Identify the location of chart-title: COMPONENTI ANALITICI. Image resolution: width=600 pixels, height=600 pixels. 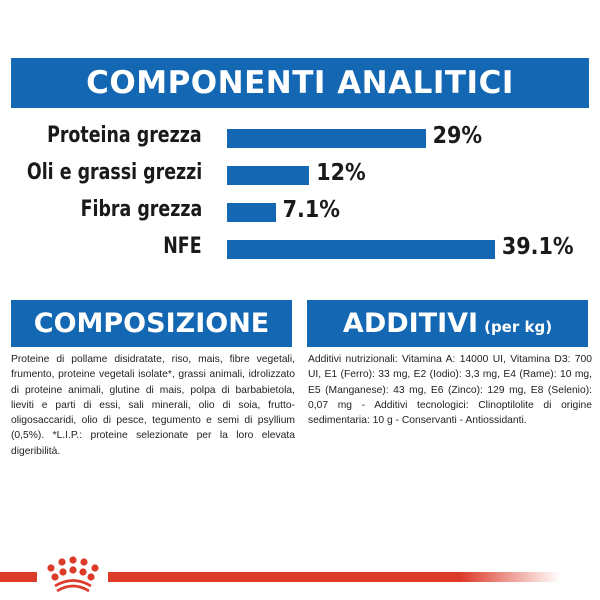
(300, 83).